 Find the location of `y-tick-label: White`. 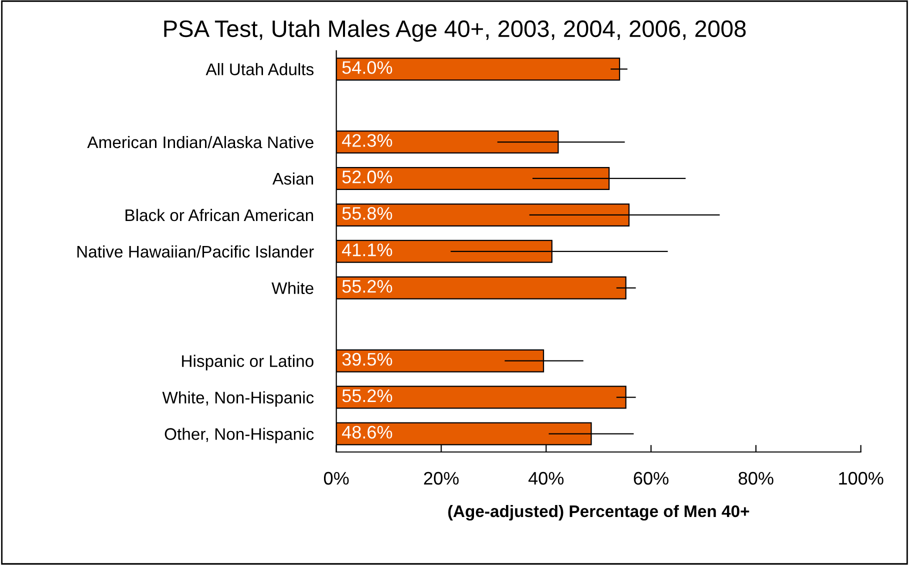

y-tick-label: White is located at coordinates (293, 288).